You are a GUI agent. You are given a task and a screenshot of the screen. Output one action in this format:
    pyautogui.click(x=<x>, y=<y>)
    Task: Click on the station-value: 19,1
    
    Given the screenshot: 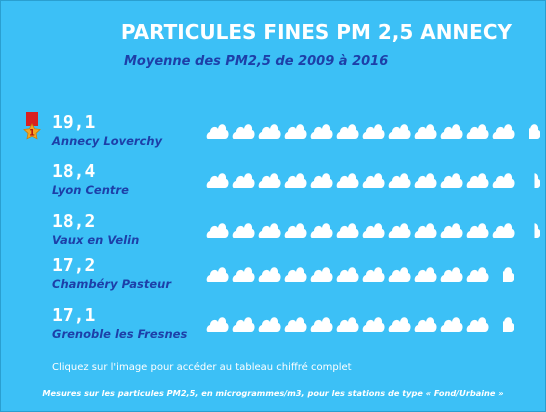 What is the action you would take?
    pyautogui.click(x=74, y=122)
    